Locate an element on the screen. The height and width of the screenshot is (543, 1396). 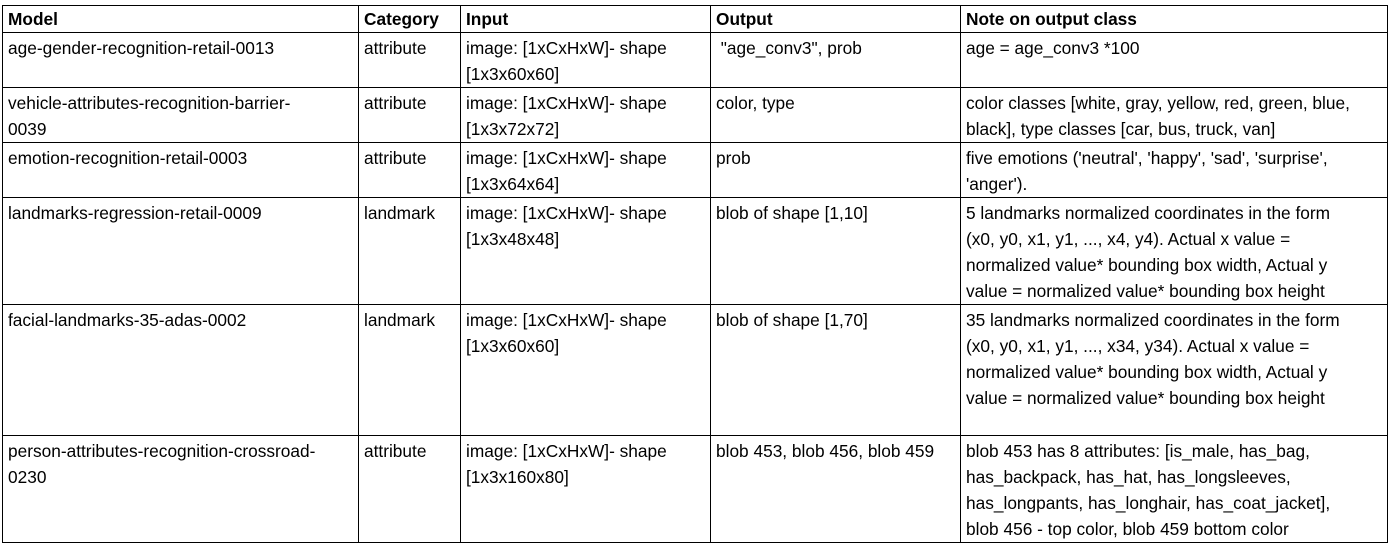
header-output: Output is located at coordinates (835, 19).